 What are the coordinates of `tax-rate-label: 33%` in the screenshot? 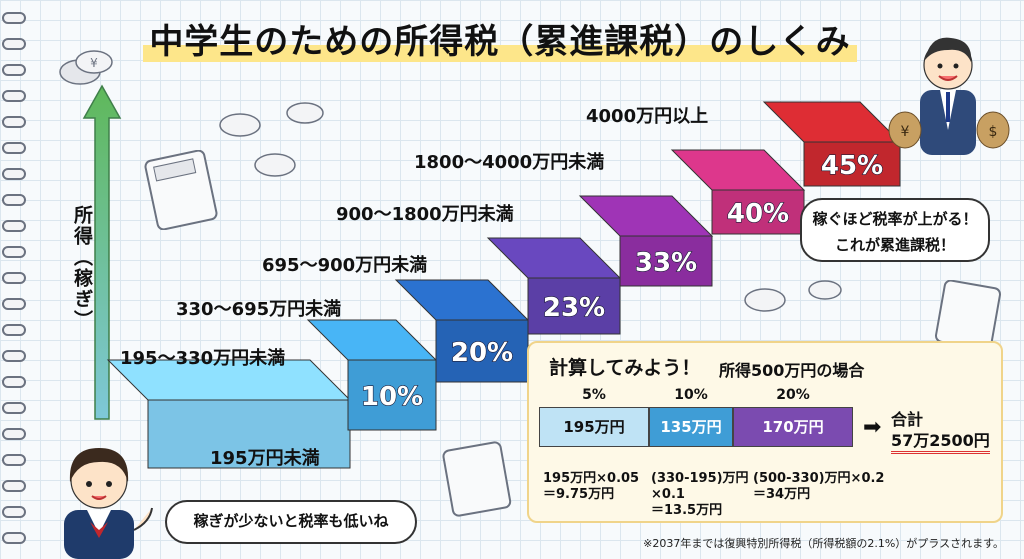 It's located at (666, 263).